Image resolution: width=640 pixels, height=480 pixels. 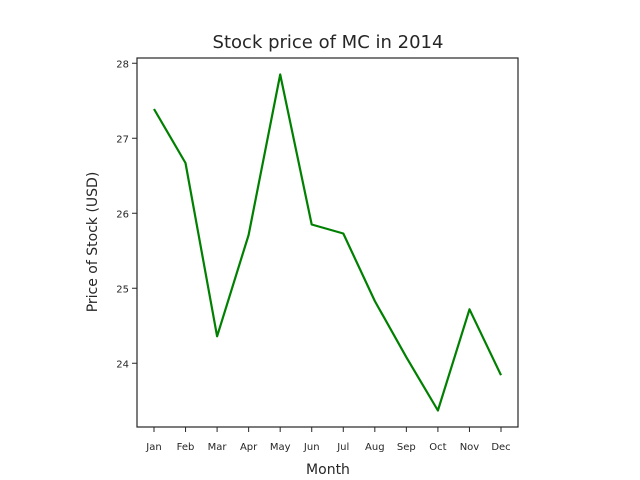 I want to click on x-tick-label: Jul, so click(x=342, y=447).